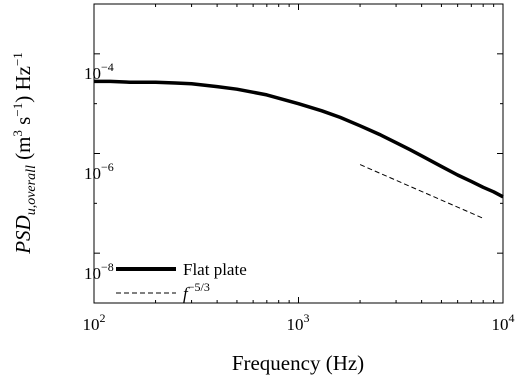  What do you see at coordinates (196, 291) in the screenshot?
I see `legend-label-slope: f−5/3` at bounding box center [196, 291].